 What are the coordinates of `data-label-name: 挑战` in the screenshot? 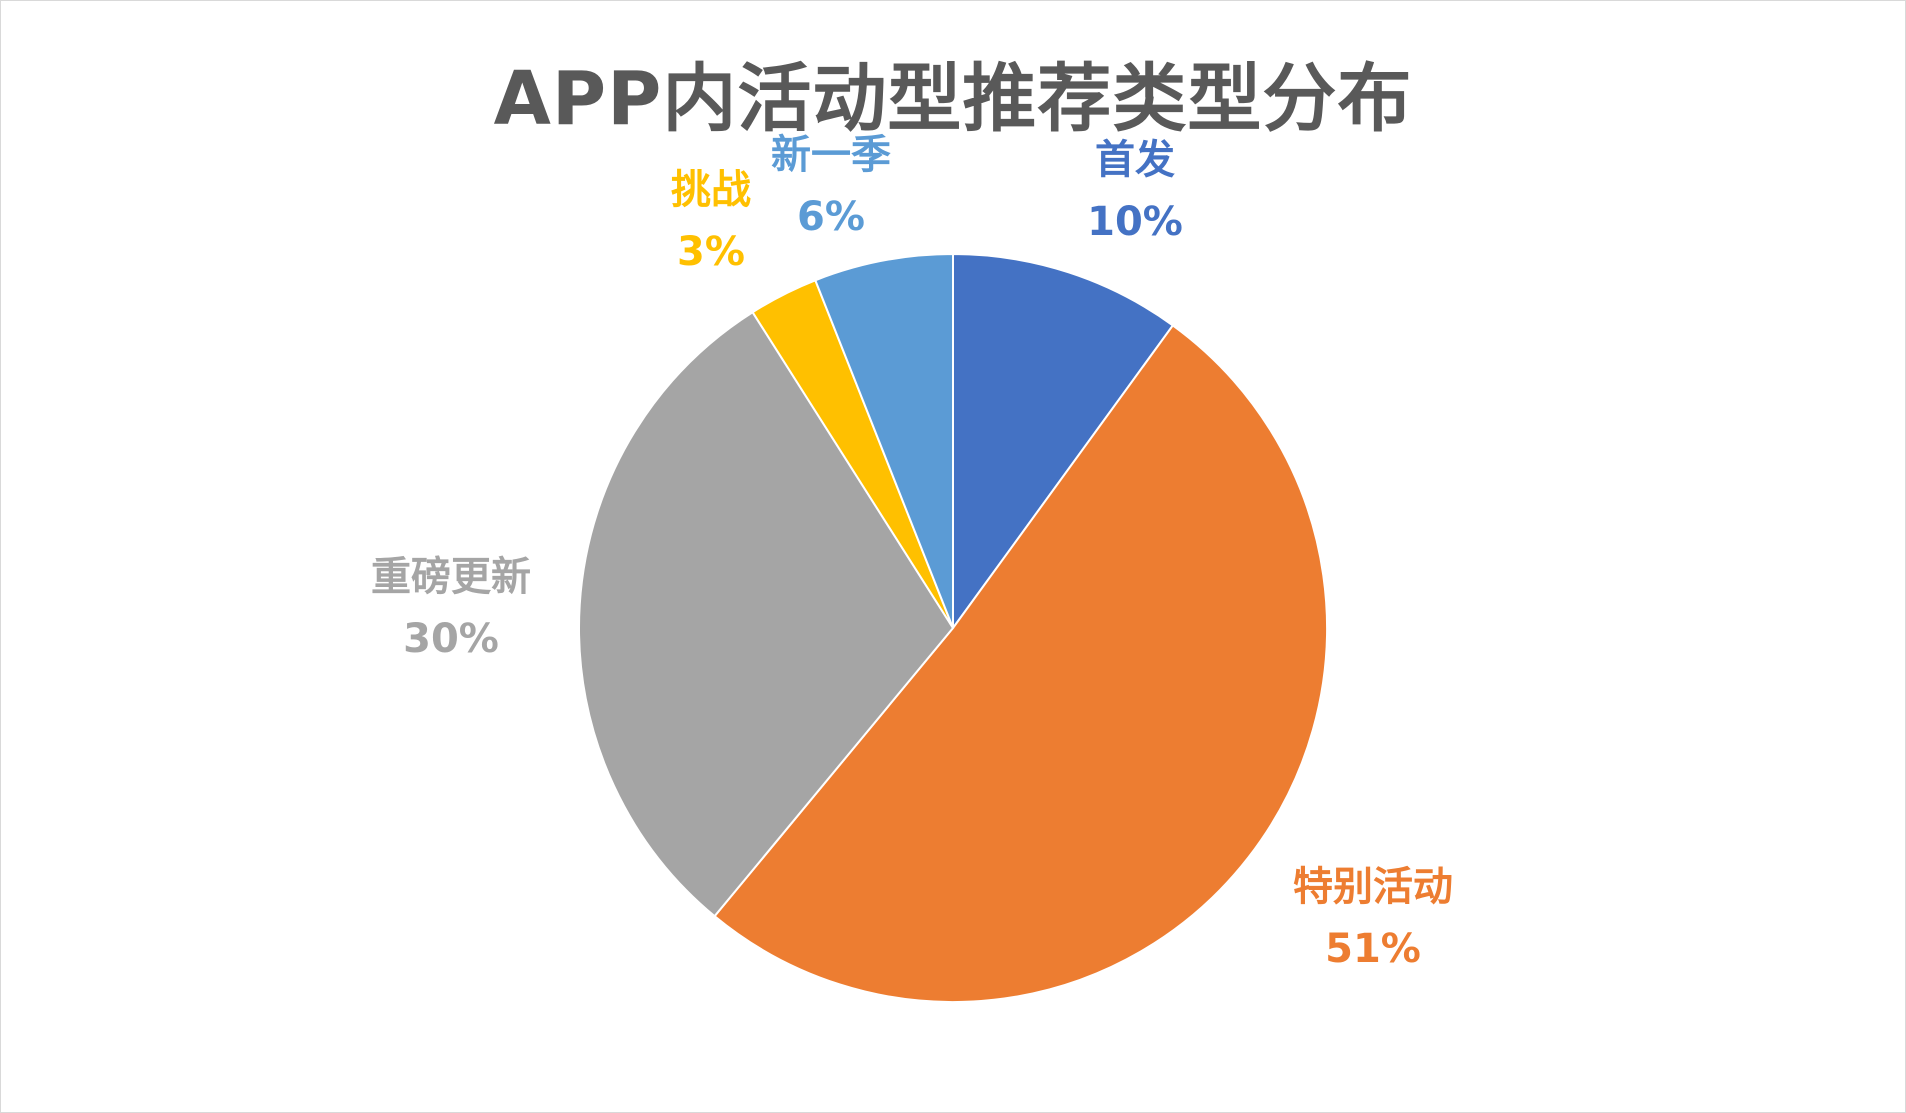 It's located at (711, 190).